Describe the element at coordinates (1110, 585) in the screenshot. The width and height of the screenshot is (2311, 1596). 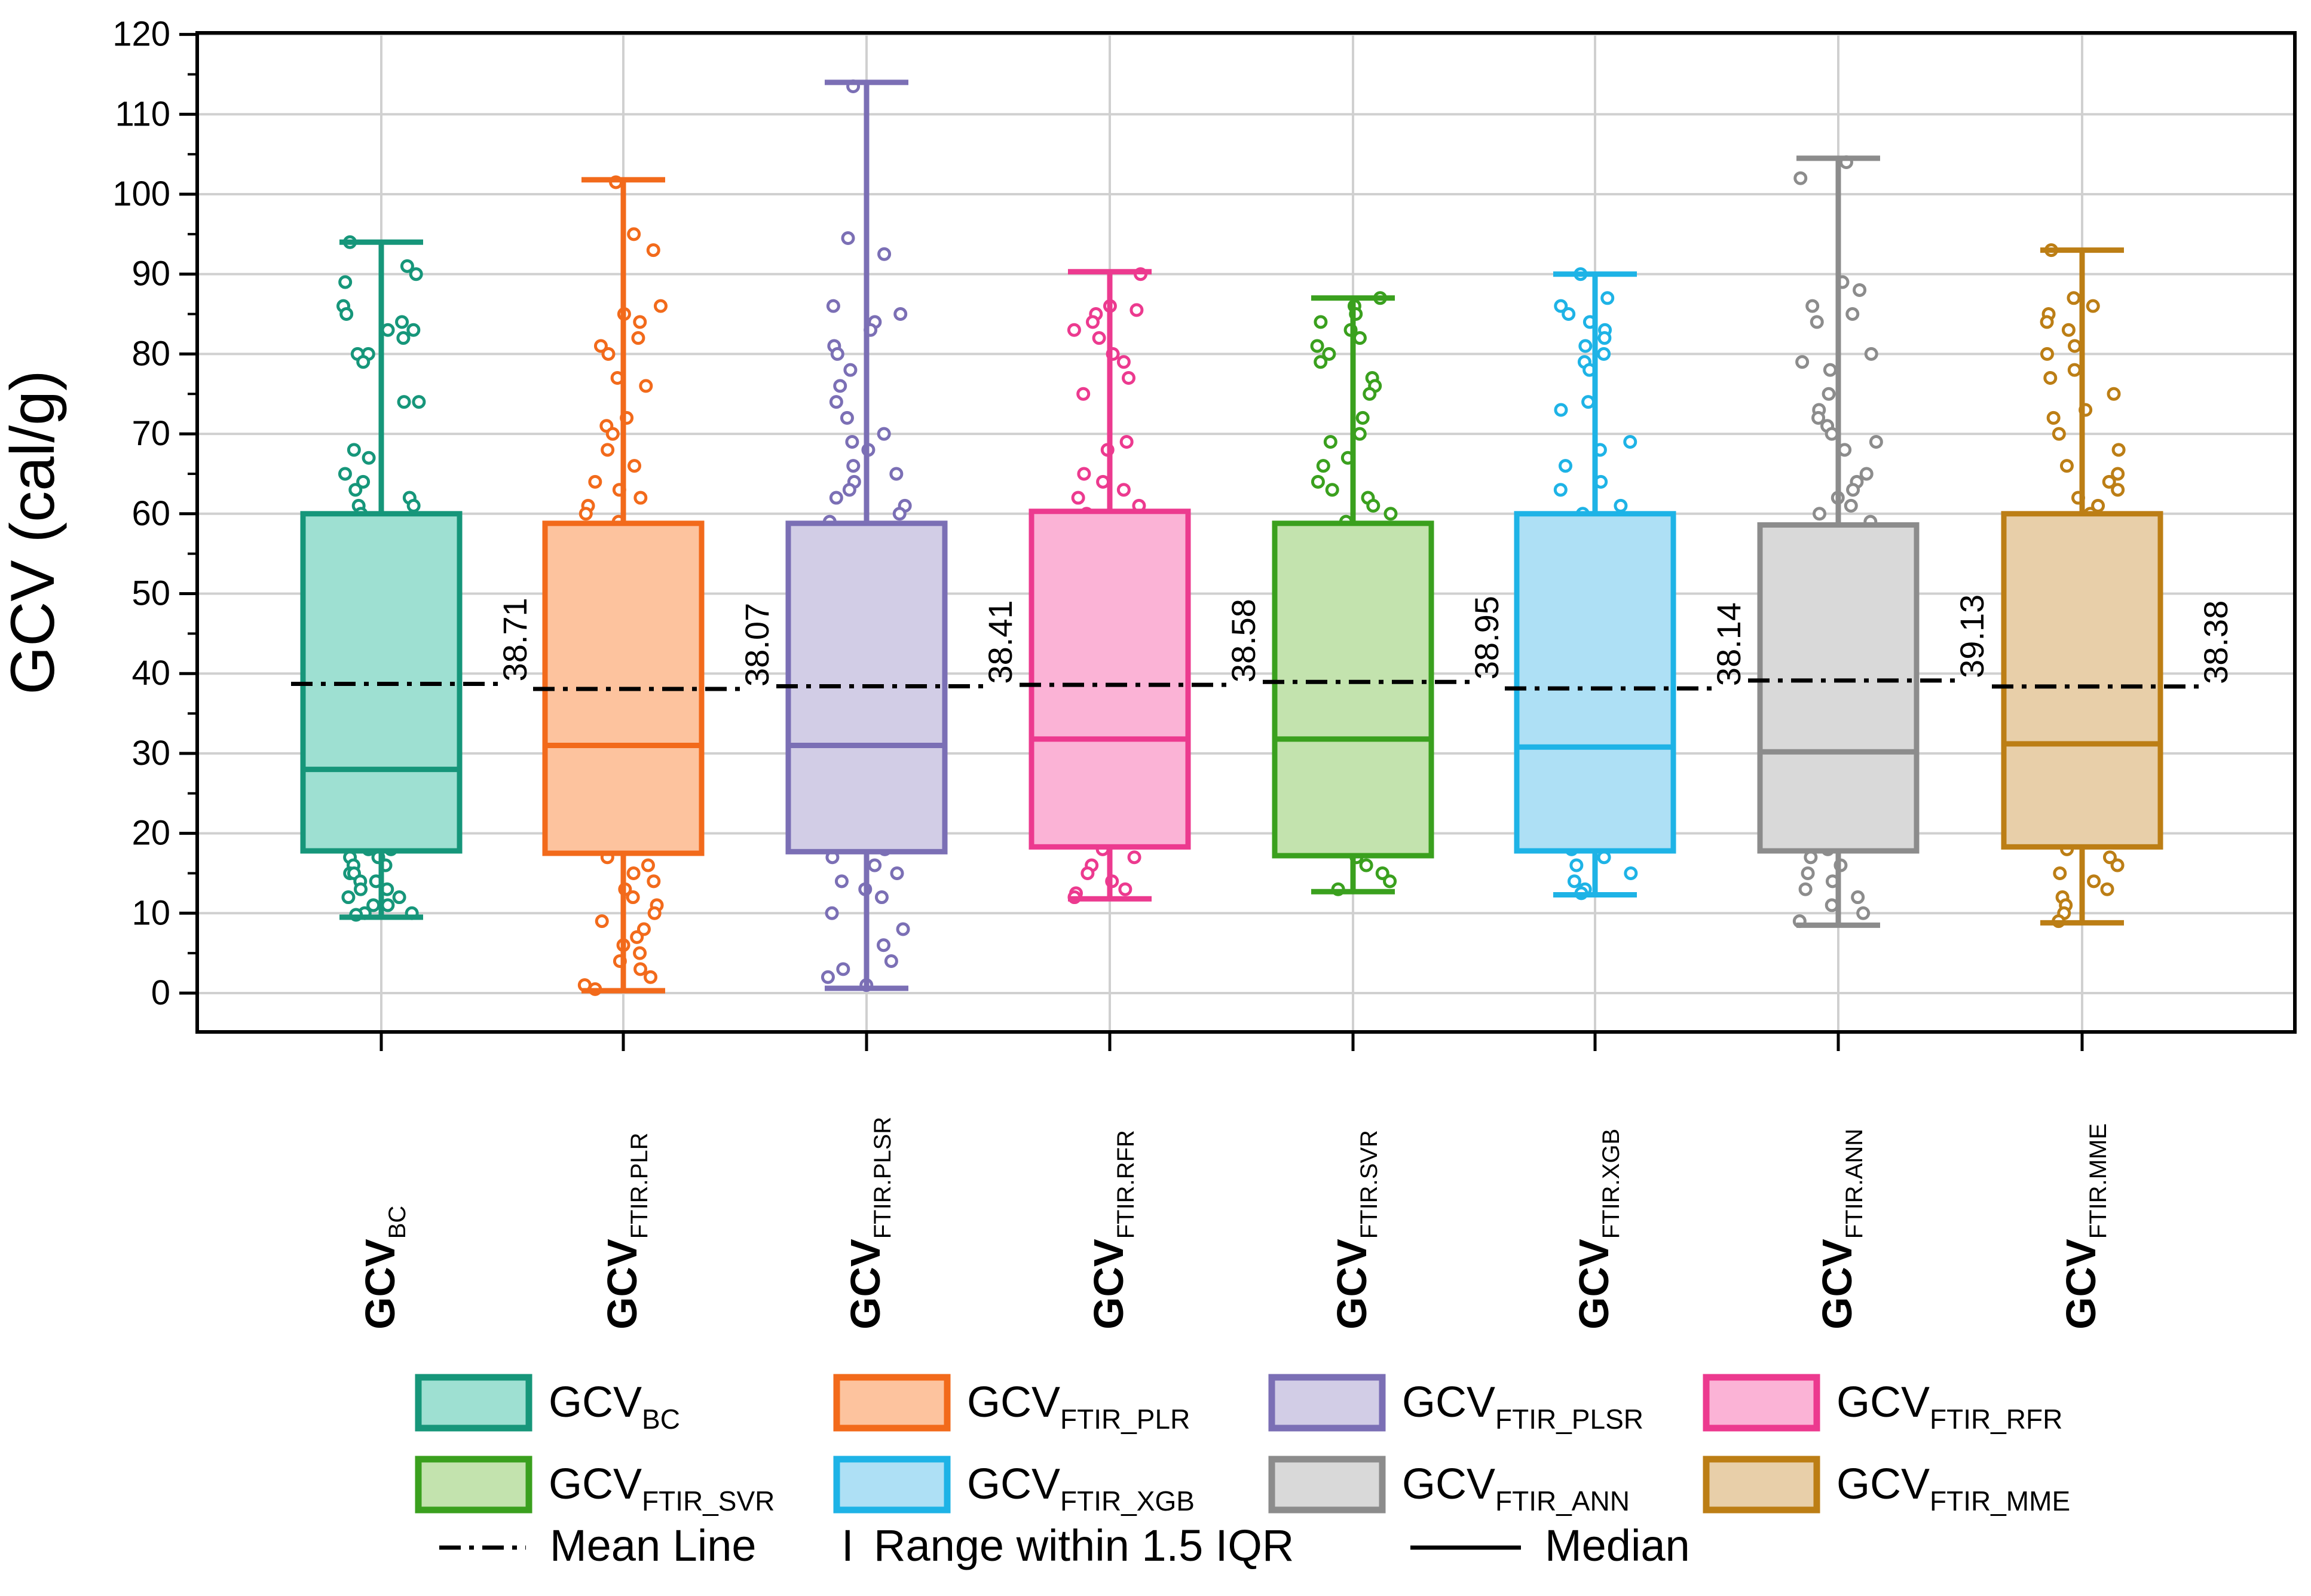
I see `box-rfr` at that location.